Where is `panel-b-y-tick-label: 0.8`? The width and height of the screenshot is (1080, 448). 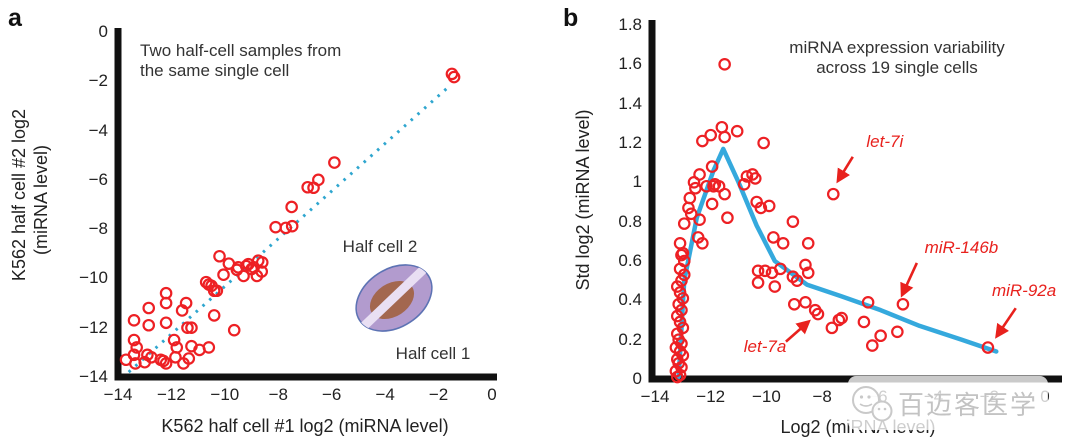
panel-b-y-tick-label: 0.8 is located at coordinates (630, 221).